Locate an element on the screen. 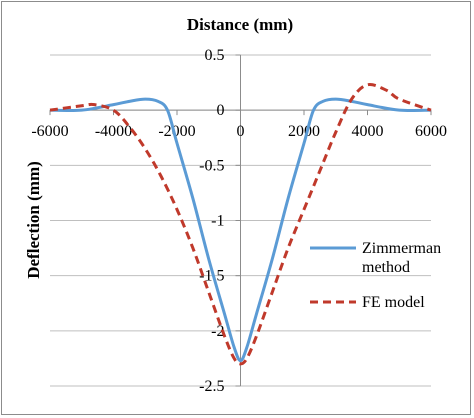  legend: Zimmerman method FE model is located at coordinates (375, 275).